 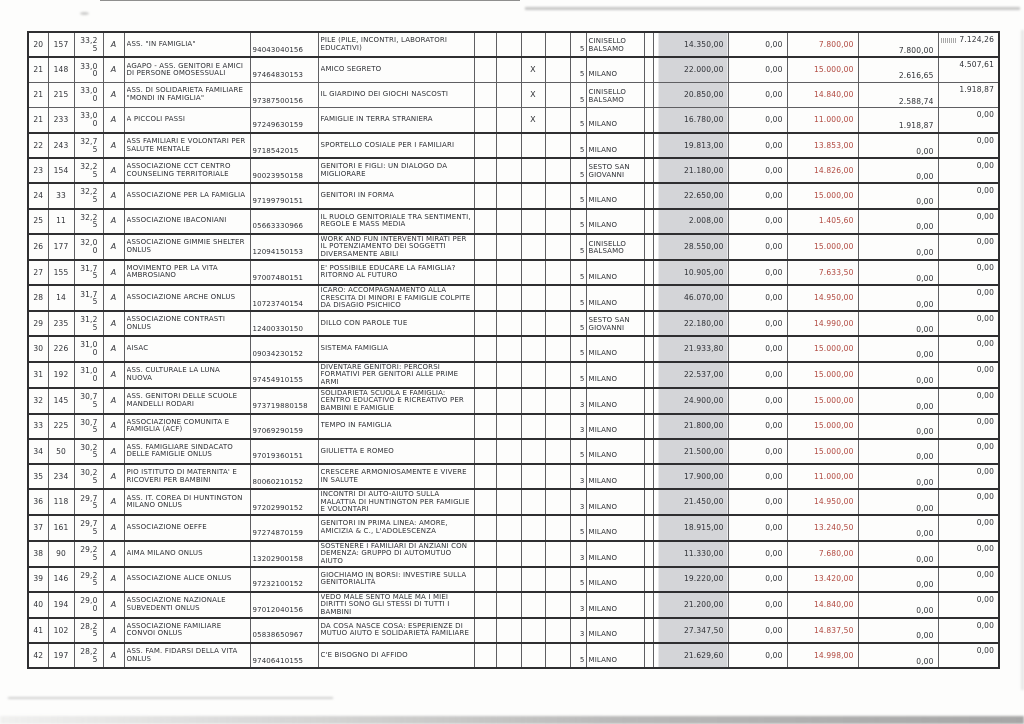 What do you see at coordinates (533, 69) in the screenshot?
I see `x-mark-cell: X` at bounding box center [533, 69].